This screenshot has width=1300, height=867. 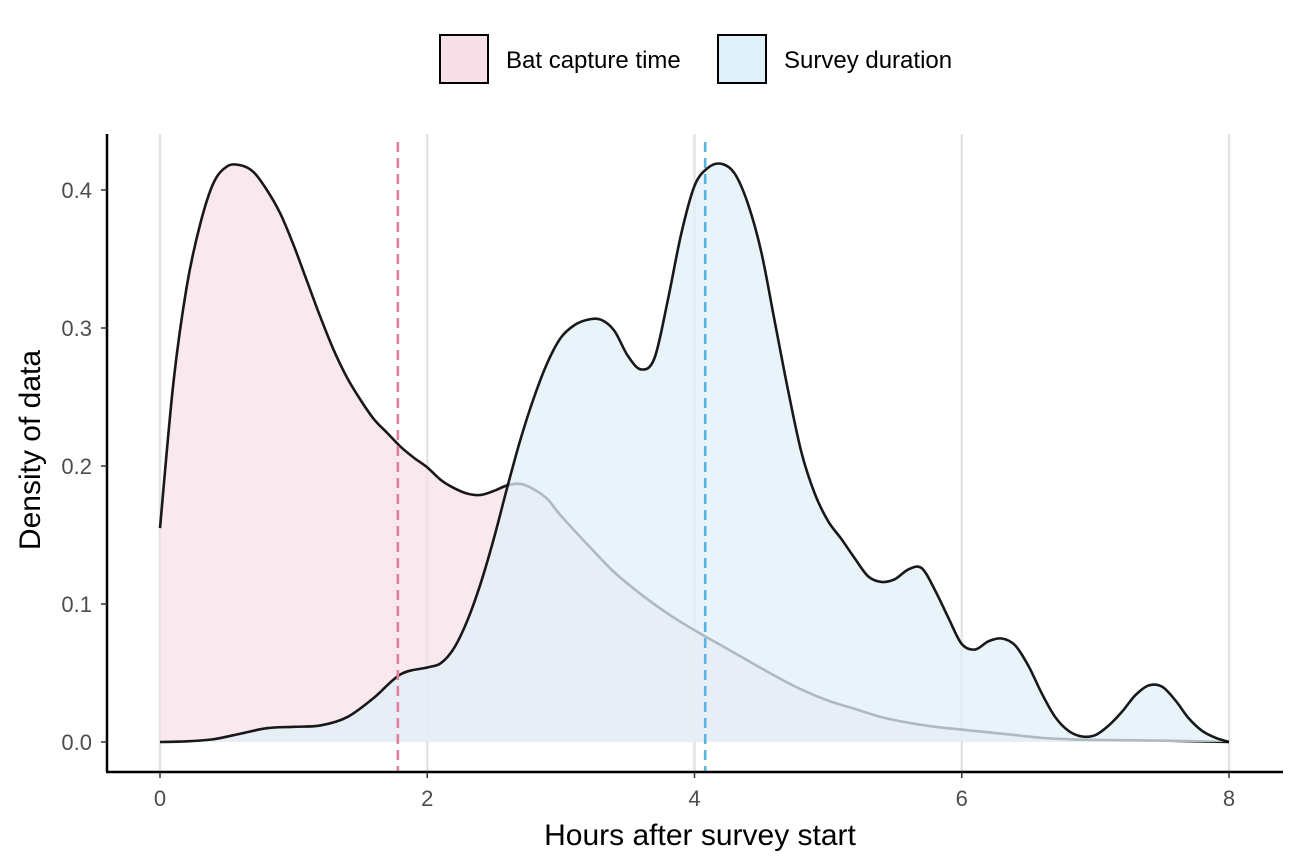 What do you see at coordinates (1229, 798) in the screenshot?
I see `x-tick-label-8: 8` at bounding box center [1229, 798].